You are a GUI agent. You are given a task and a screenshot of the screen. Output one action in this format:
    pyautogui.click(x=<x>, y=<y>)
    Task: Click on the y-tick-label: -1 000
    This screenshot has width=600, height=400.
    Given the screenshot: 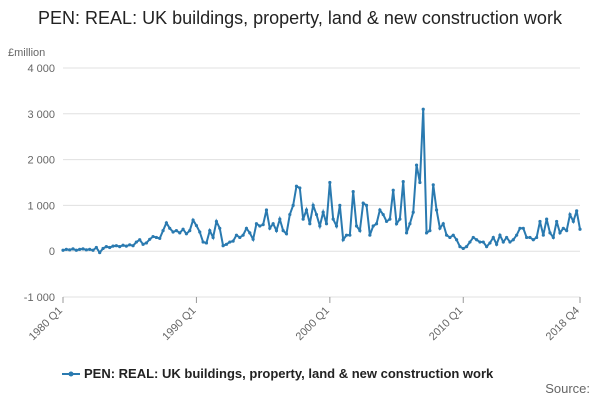 What is the action you would take?
    pyautogui.click(x=39, y=298)
    